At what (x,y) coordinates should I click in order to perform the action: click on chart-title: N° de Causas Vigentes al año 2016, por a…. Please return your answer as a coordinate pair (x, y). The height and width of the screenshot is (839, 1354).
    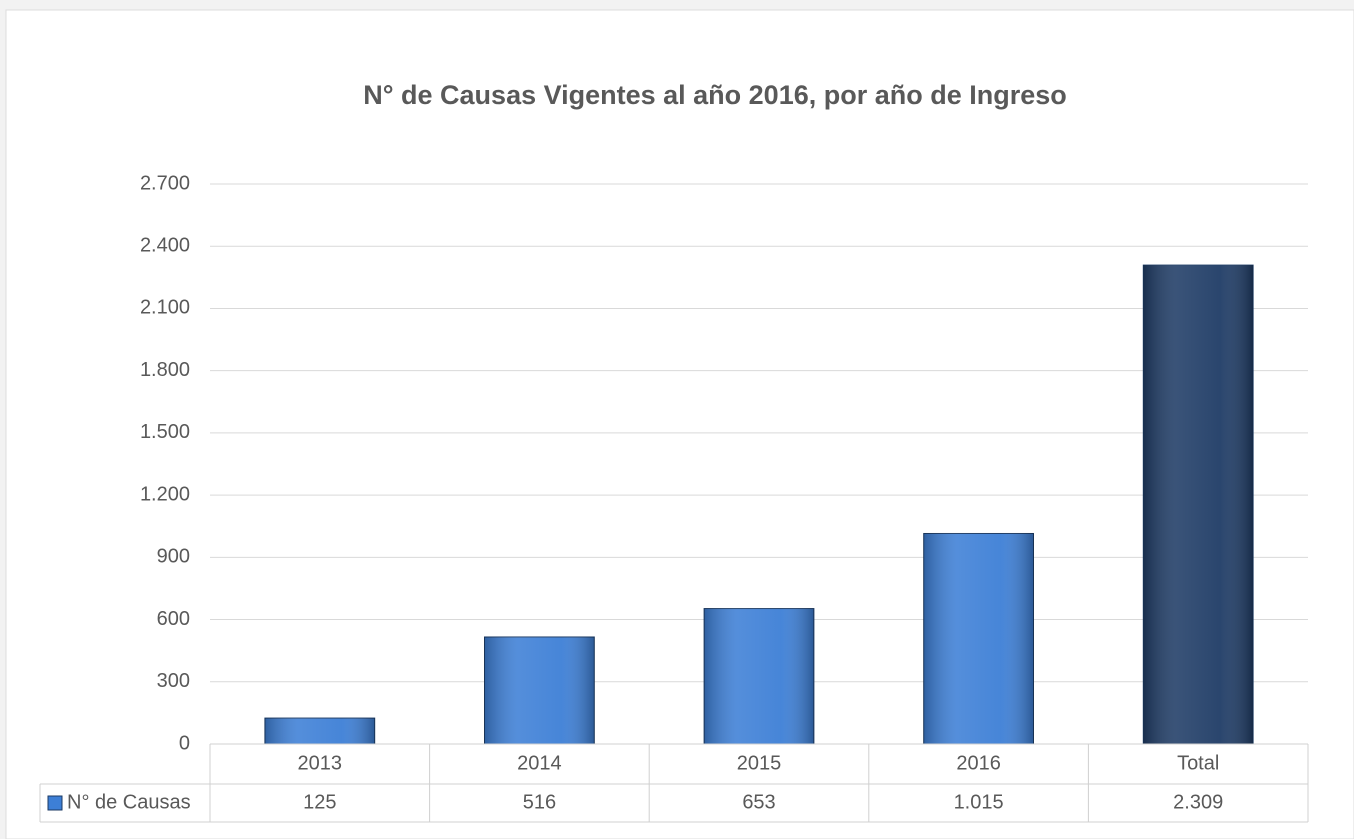
    Looking at the image, I should click on (715, 95).